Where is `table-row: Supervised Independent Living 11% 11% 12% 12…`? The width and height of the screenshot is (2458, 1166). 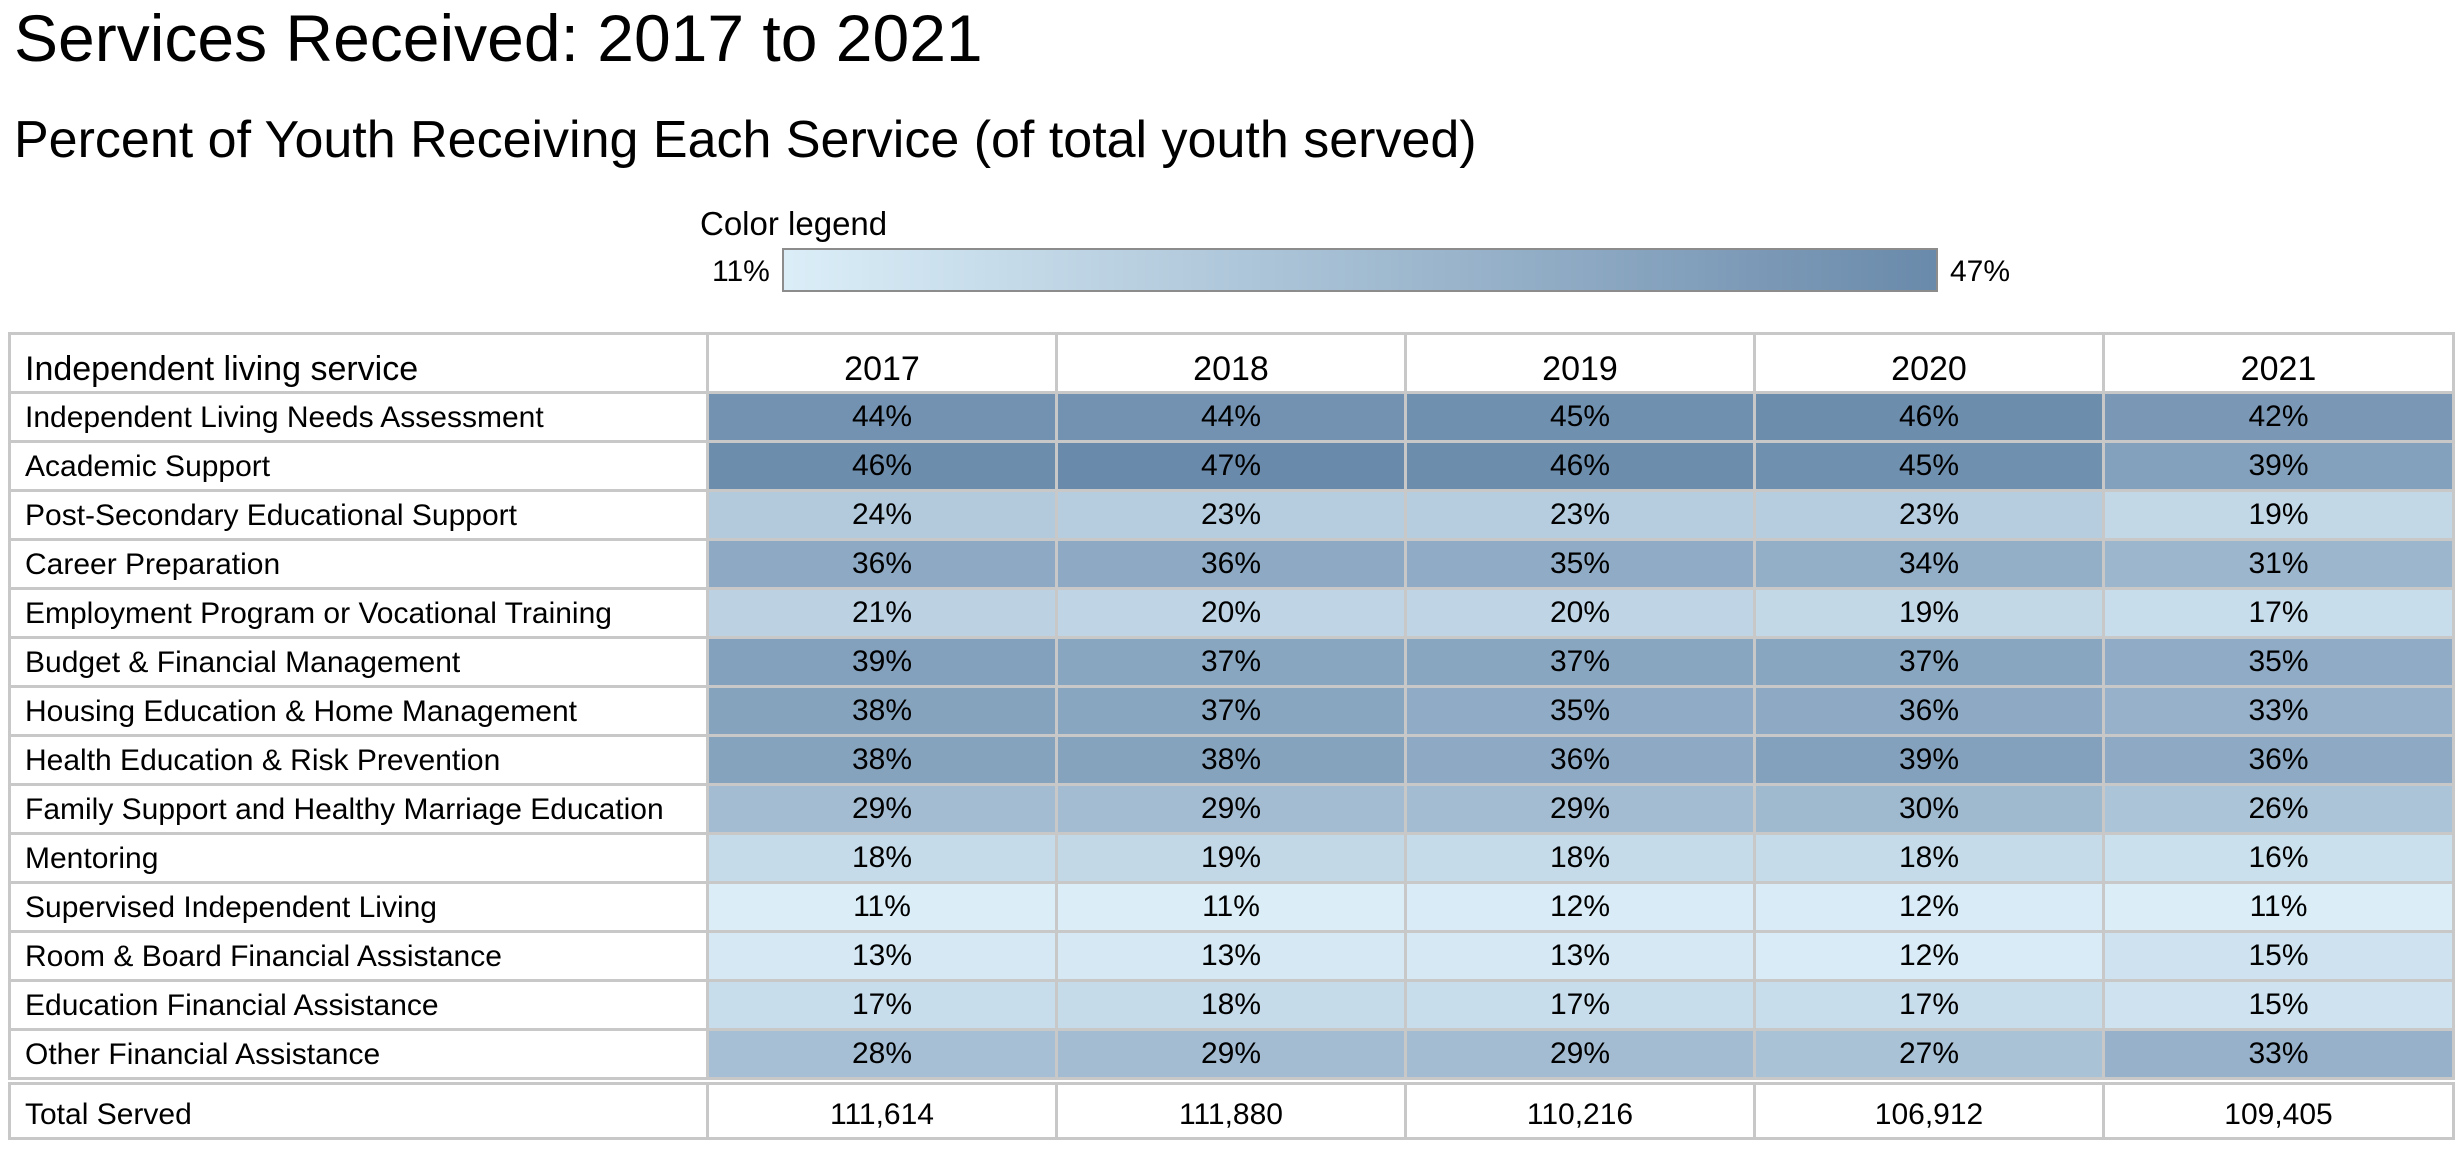 table-row: Supervised Independent Living 11% 11% 12% 12… is located at coordinates (1231, 907).